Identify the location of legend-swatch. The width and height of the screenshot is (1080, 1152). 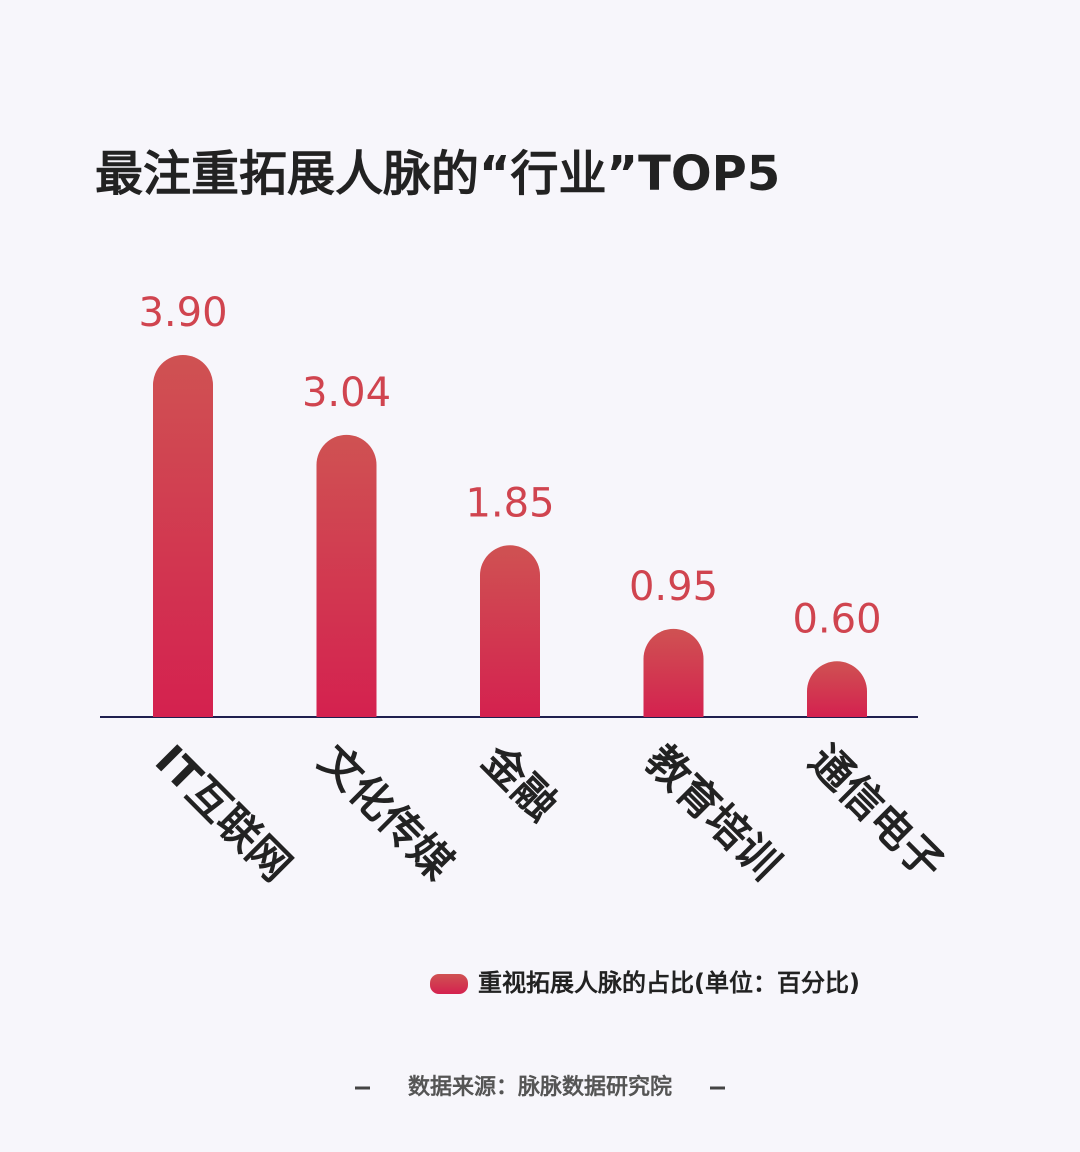
(449, 984).